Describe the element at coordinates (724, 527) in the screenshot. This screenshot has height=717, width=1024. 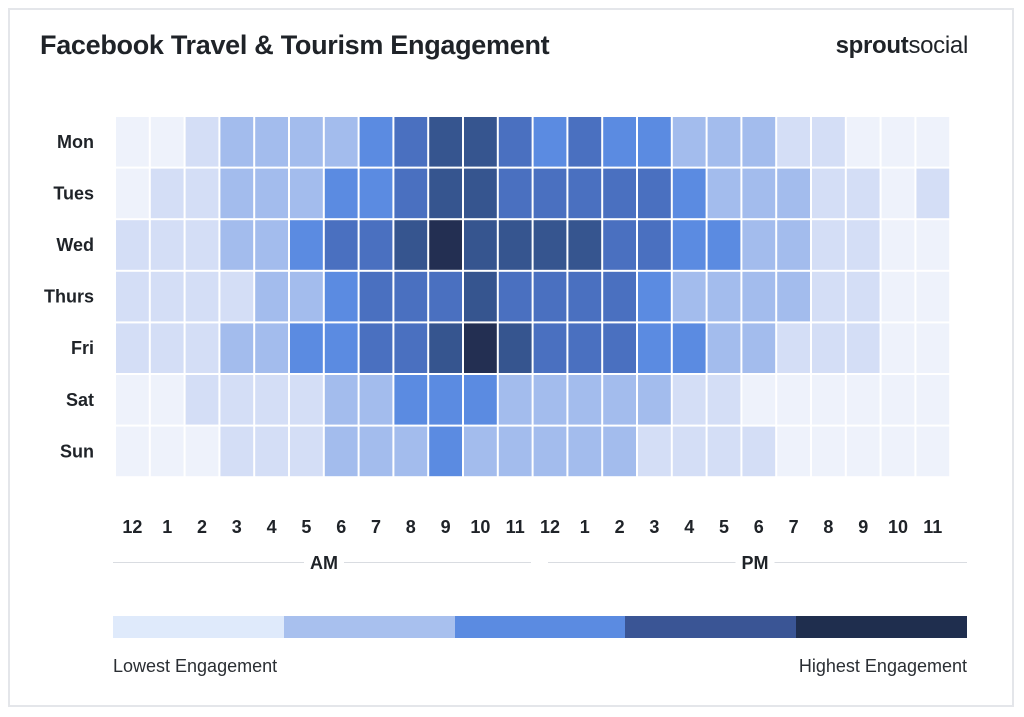
I see `hour-label: 5` at that location.